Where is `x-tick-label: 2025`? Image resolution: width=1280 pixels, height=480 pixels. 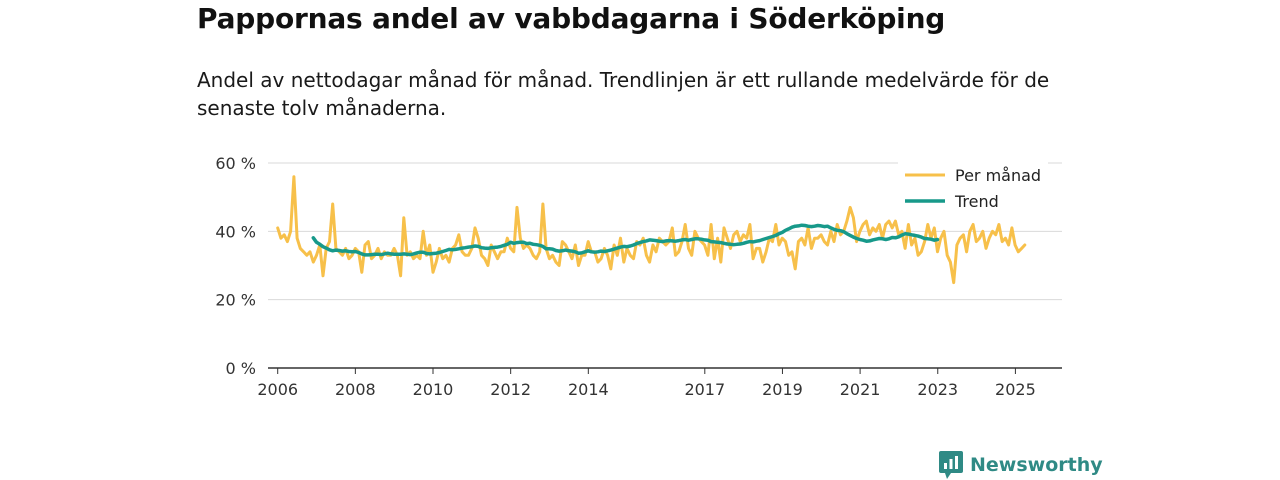
x-tick-label: 2025 is located at coordinates (1015, 389).